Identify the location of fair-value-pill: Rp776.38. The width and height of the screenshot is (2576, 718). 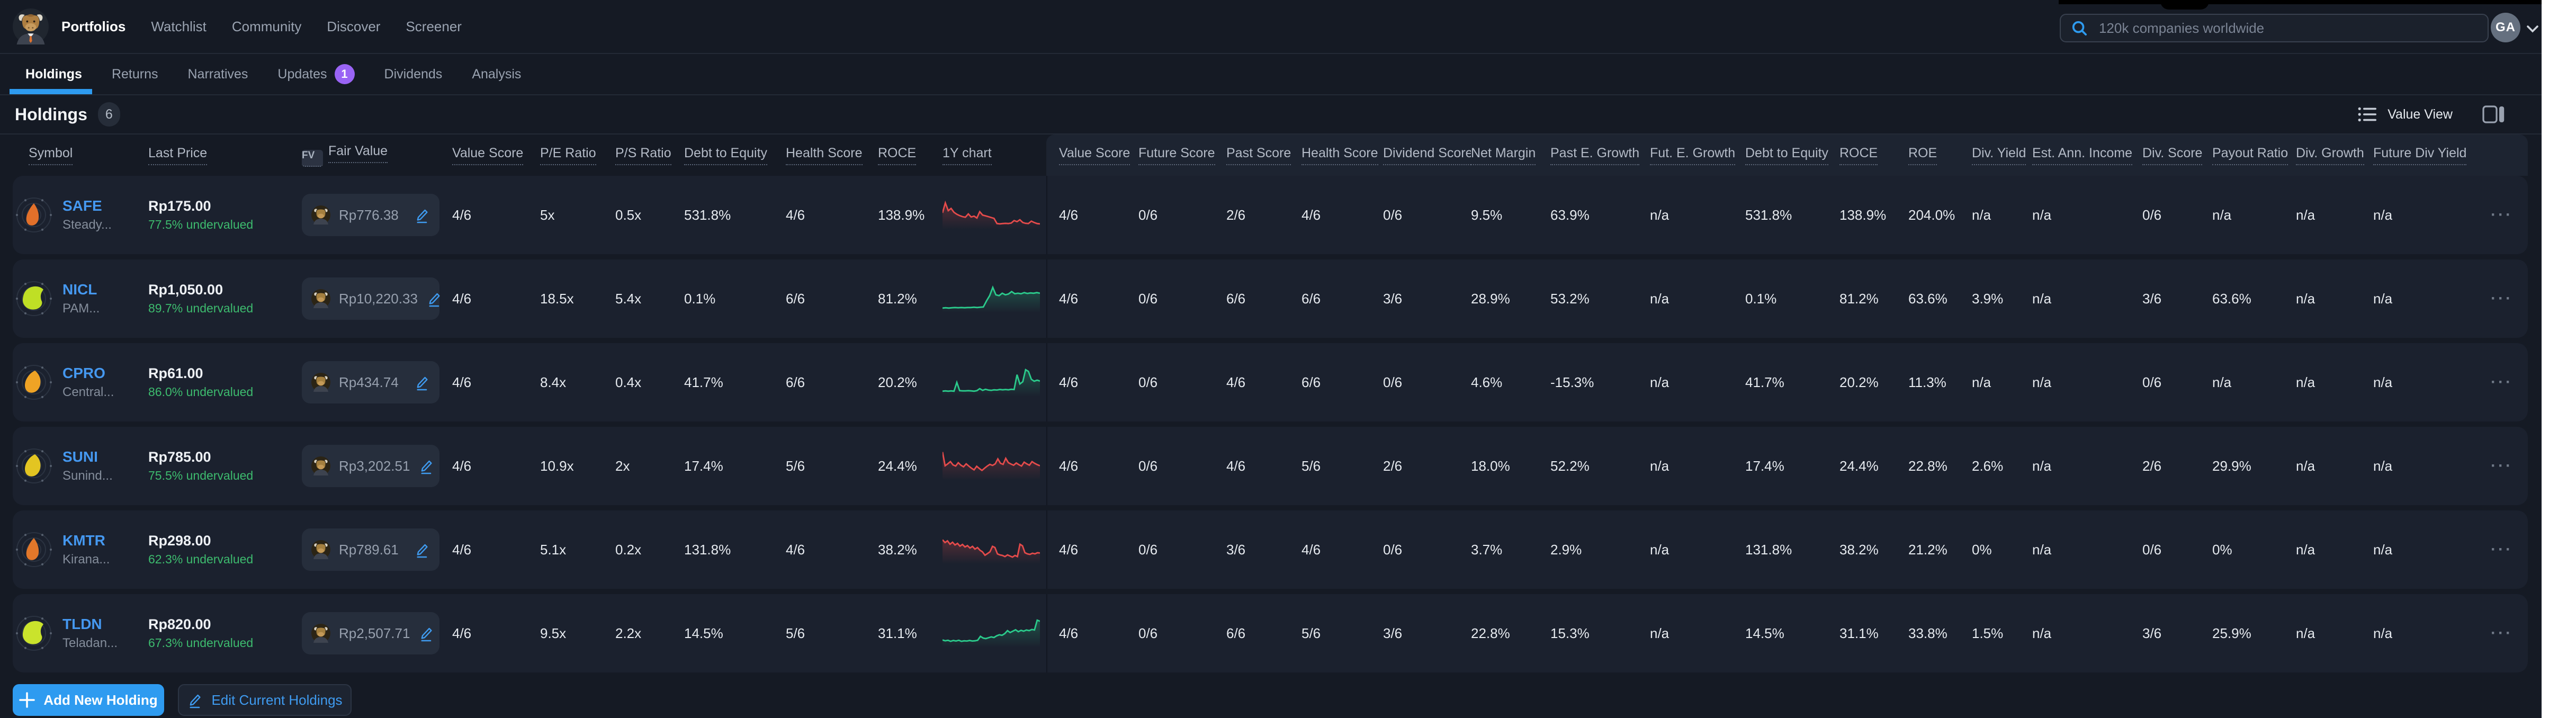
(370, 215).